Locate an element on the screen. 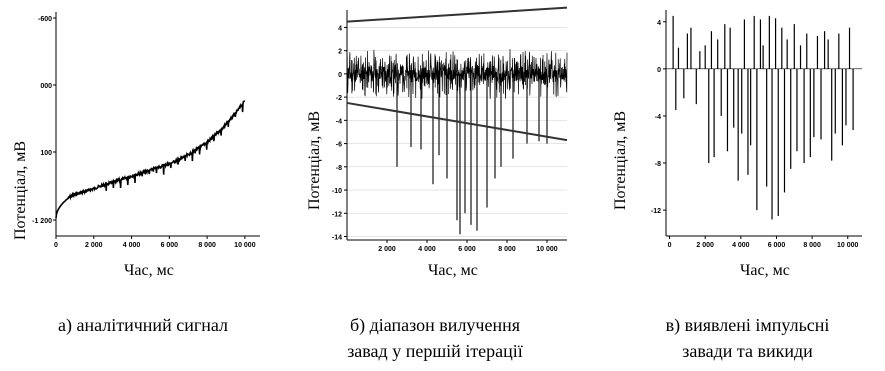 The image size is (885, 371). chart-c-caption-line1: в) виявлені імпульсні is located at coordinates (747, 325).